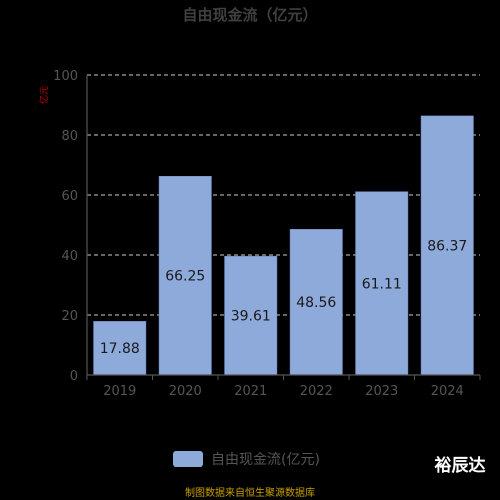 This screenshot has height=500, width=500. Describe the element at coordinates (250, 391) in the screenshot. I see `x-tick-label: 2021` at that location.